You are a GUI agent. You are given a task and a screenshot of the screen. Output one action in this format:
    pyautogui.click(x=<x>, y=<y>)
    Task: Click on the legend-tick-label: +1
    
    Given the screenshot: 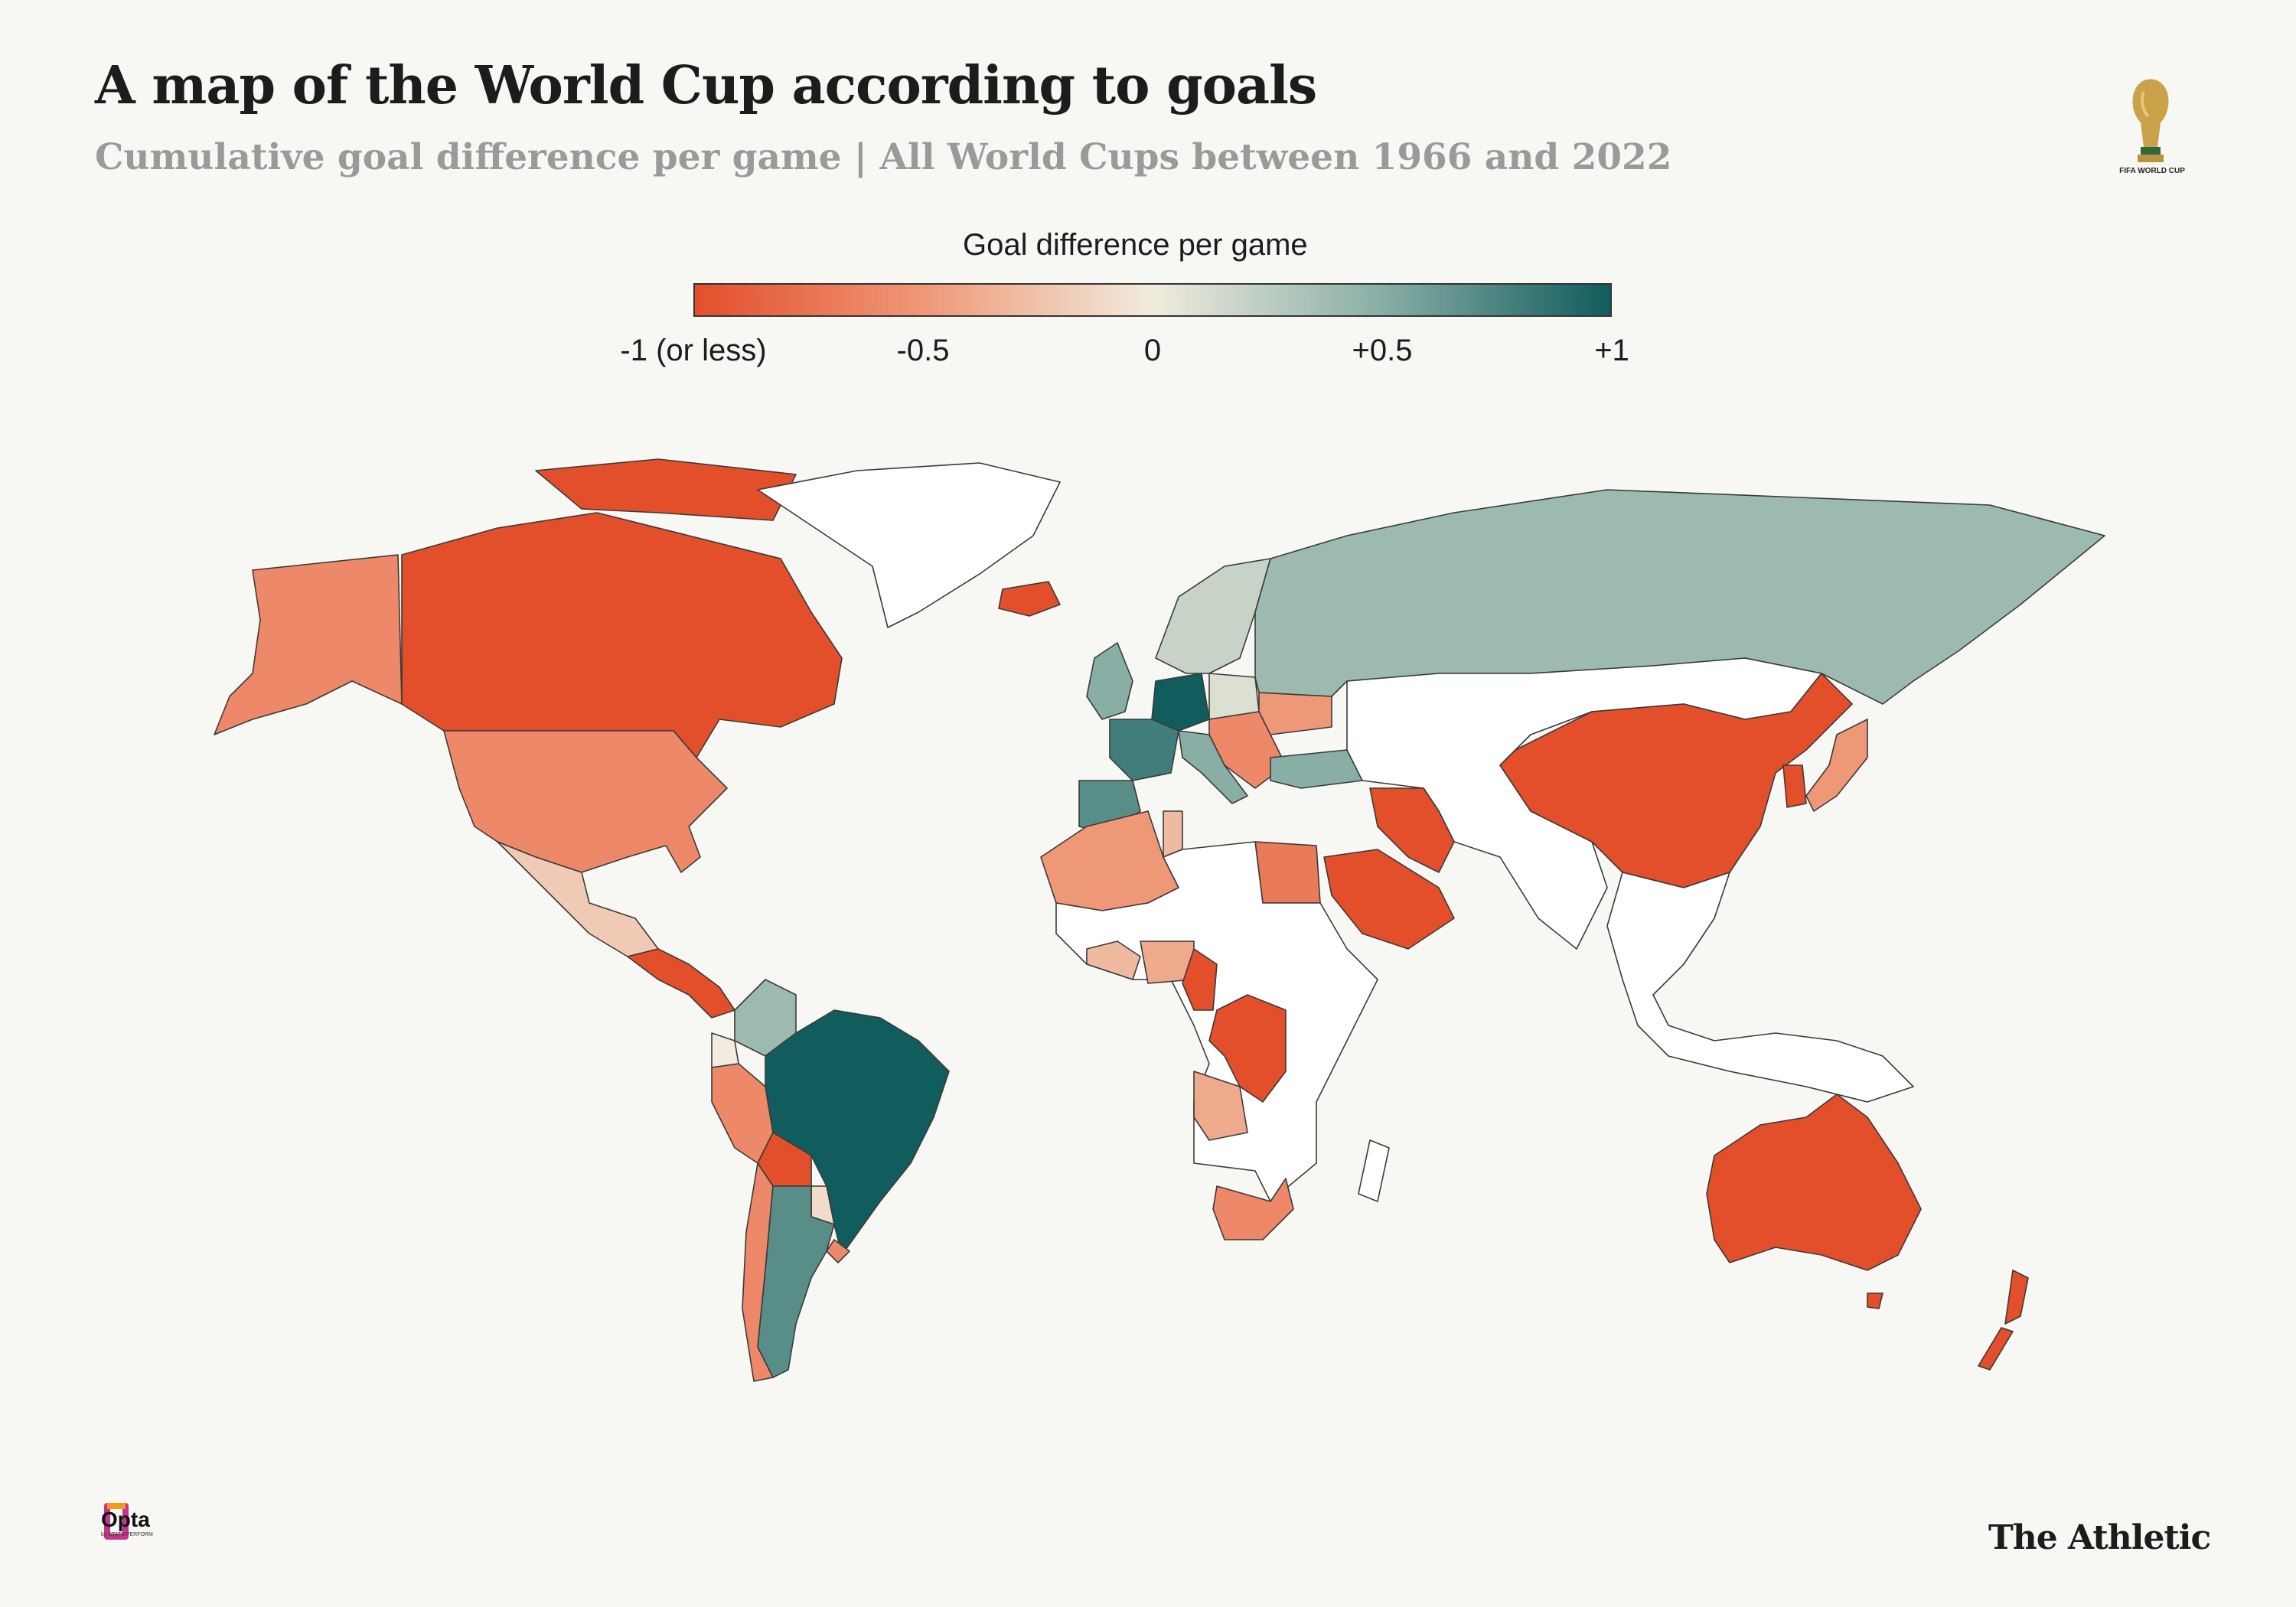 What is the action you would take?
    pyautogui.click(x=1611, y=351)
    